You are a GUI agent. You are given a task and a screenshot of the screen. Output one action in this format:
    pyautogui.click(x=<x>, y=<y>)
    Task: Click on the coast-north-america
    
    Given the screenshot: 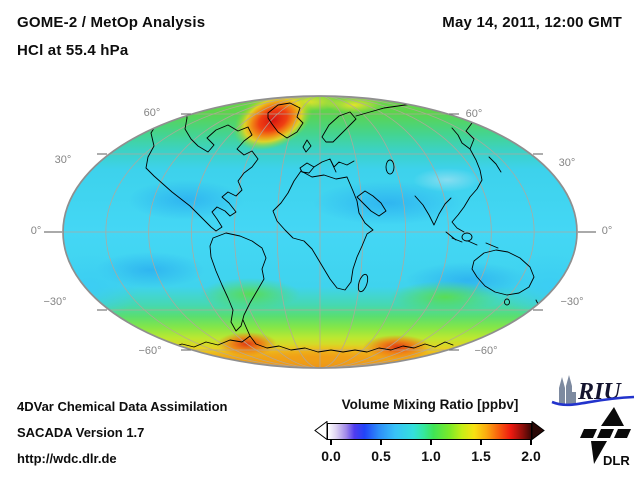 What is the action you would take?
    pyautogui.click(x=202, y=169)
    